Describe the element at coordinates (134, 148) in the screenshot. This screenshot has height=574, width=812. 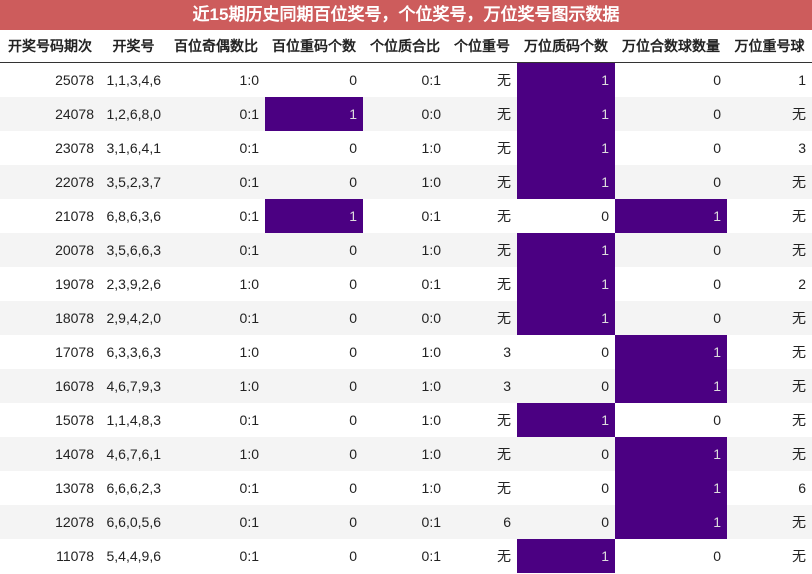
I see `table-cell: 3,1,6,4,1` at that location.